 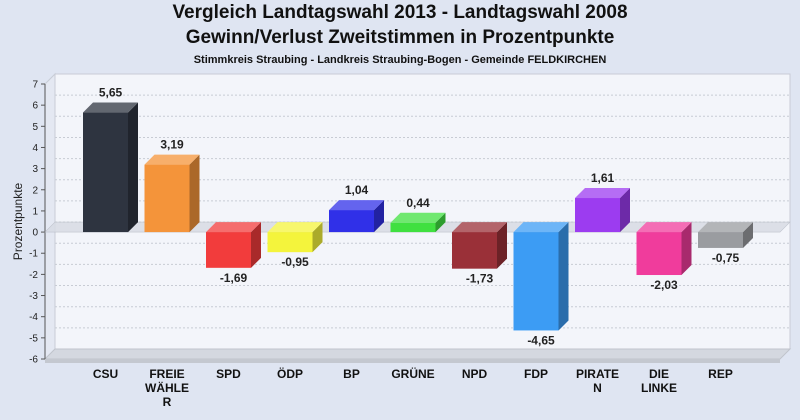 What do you see at coordinates (664, 285) in the screenshot?
I see `data-label: -2,03` at bounding box center [664, 285].